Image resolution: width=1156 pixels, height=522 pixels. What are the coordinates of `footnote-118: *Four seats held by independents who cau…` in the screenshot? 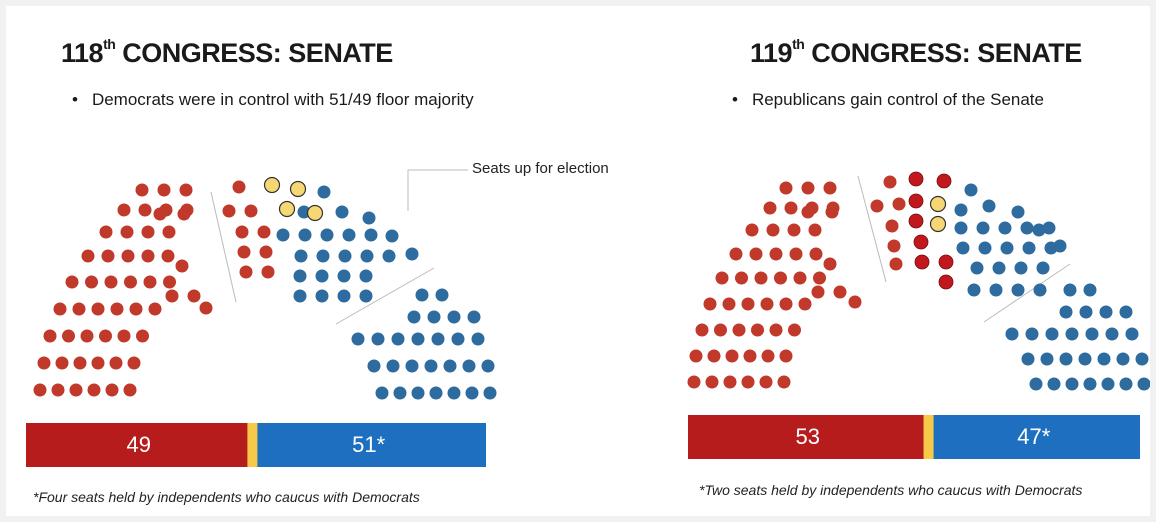 It's located at (226, 497).